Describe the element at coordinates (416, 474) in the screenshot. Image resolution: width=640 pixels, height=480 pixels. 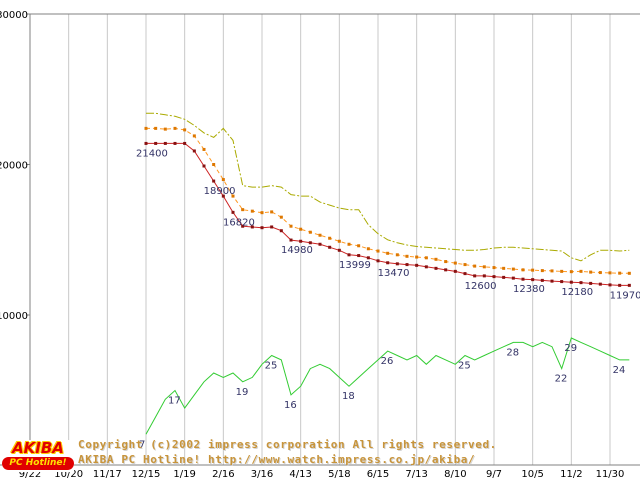
I see `x-tick-label: 7/13` at that location.